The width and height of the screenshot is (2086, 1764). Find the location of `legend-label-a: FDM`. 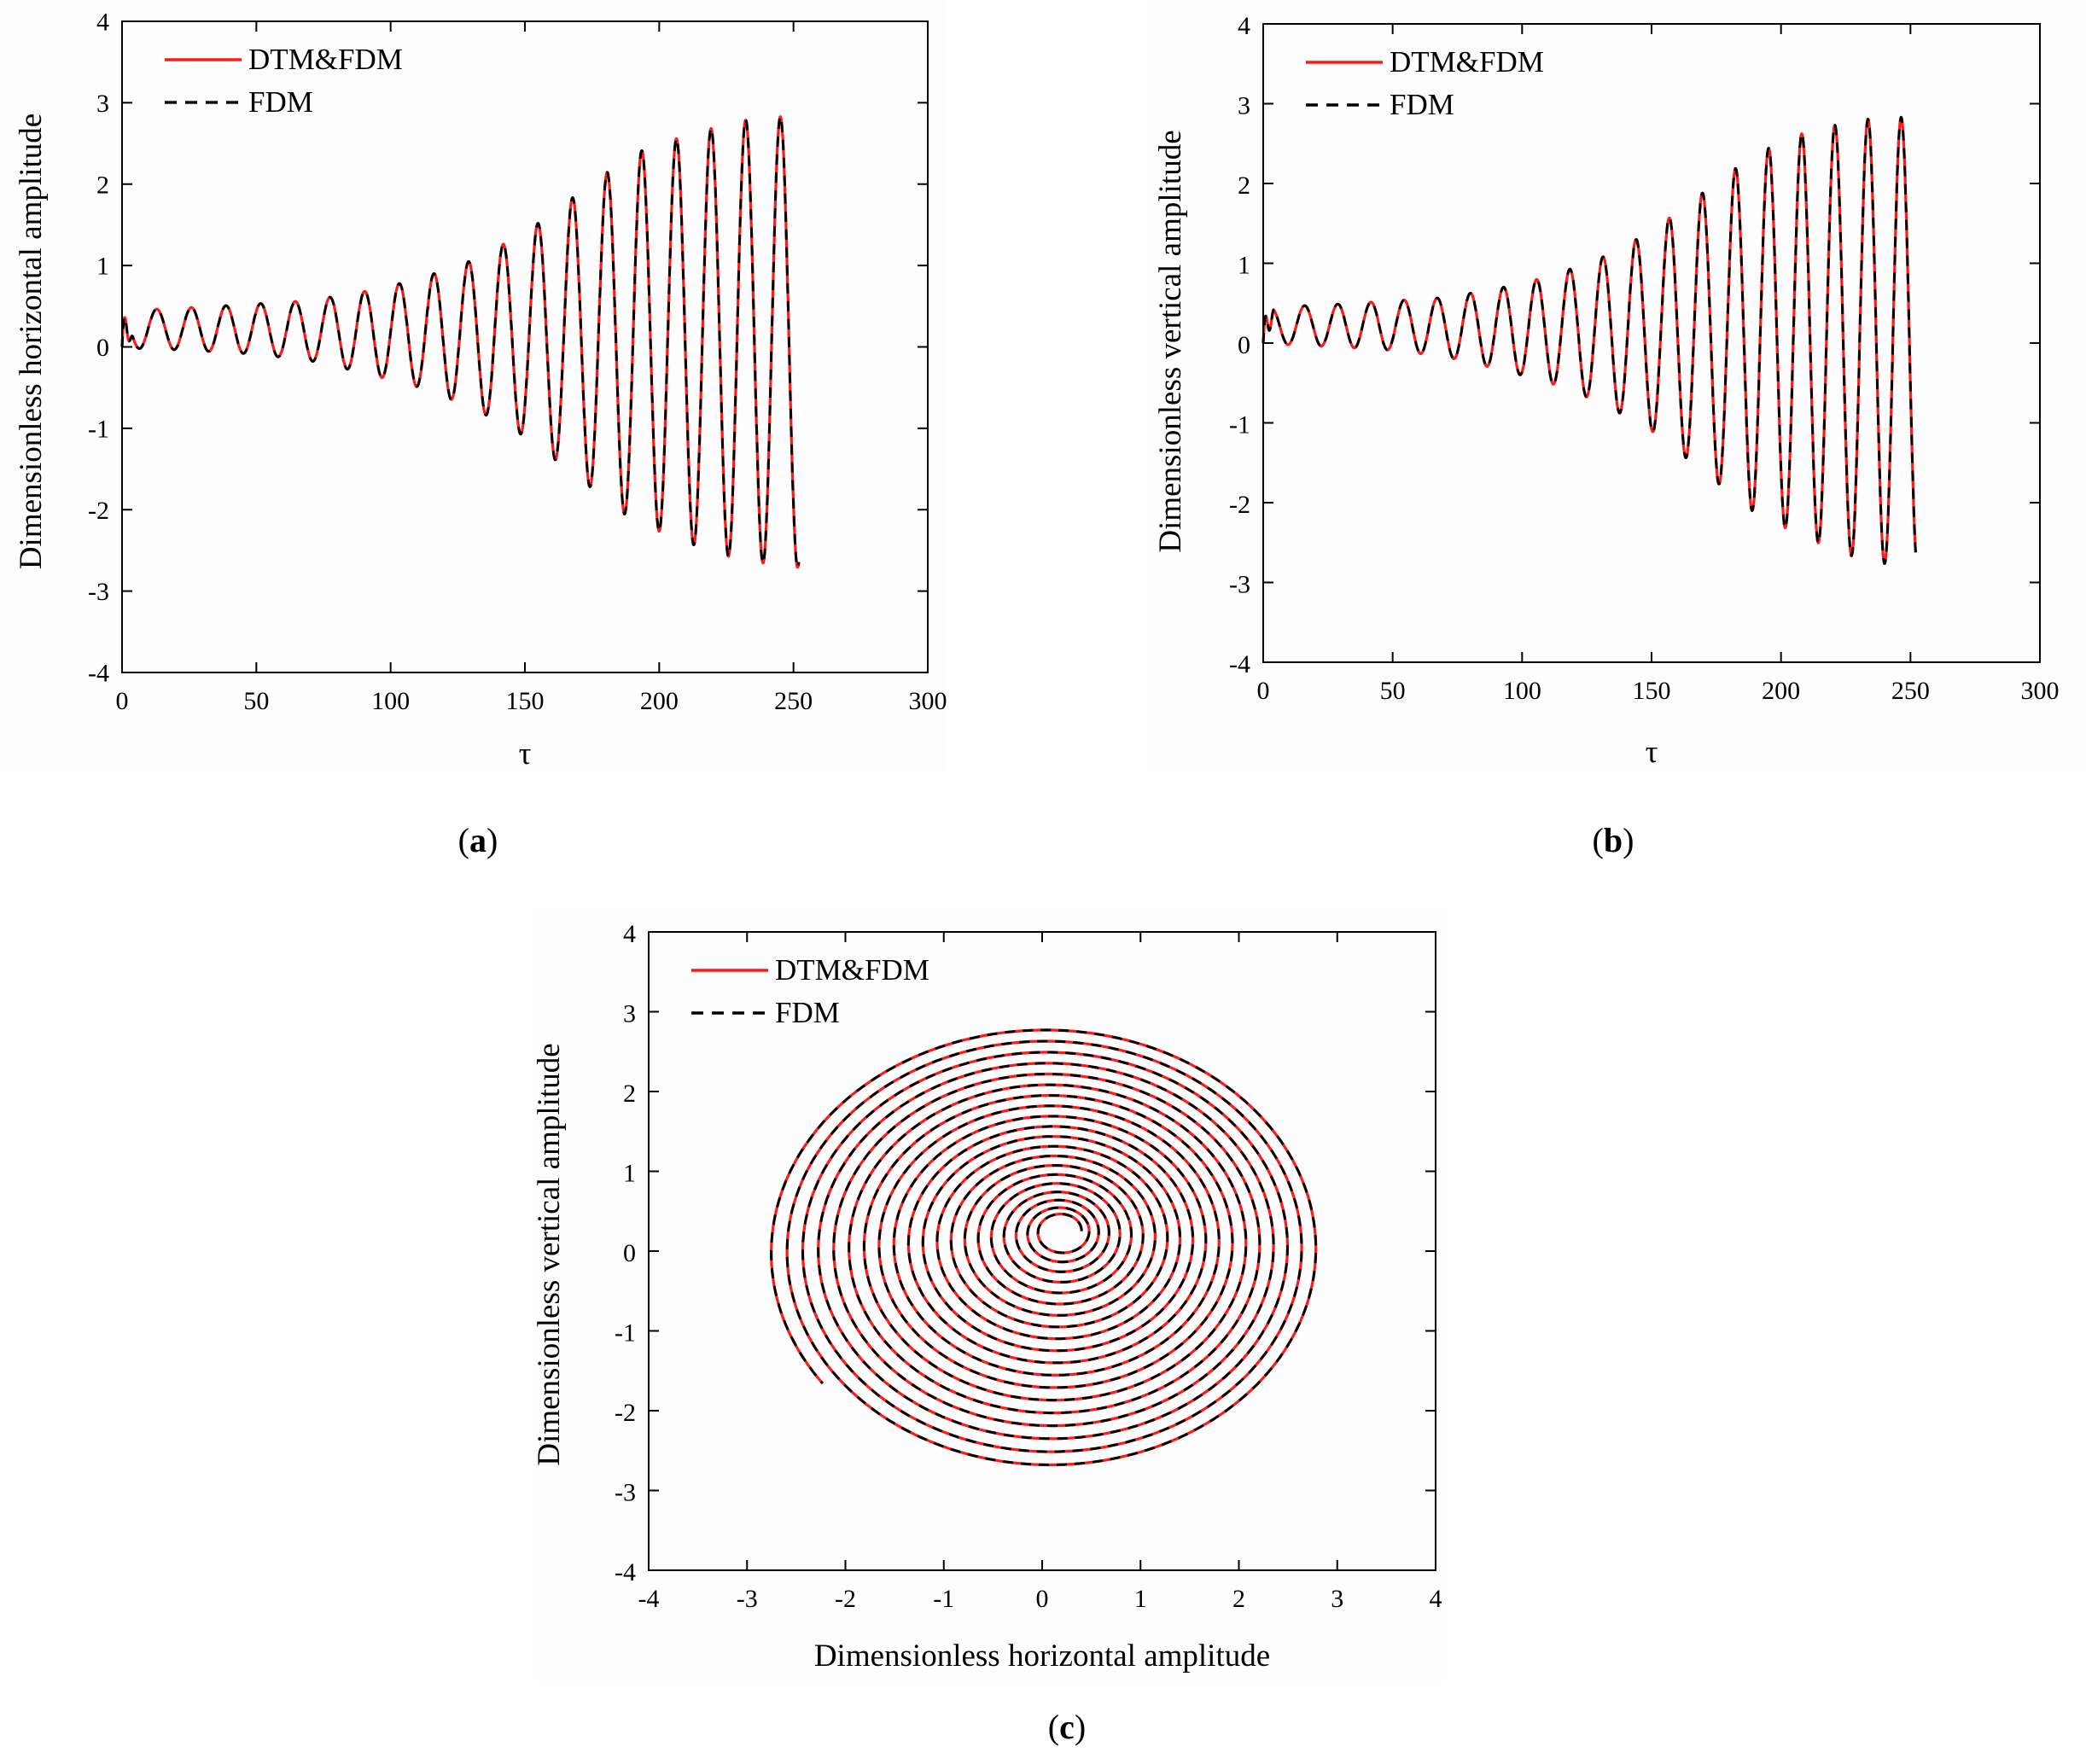

legend-label-a: FDM is located at coordinates (280, 102).